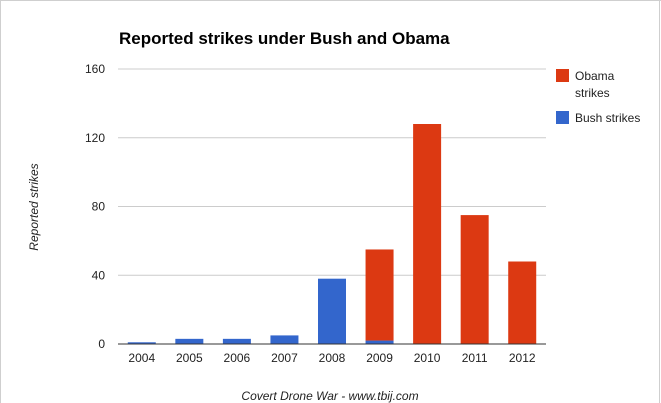 This screenshot has width=661, height=403. I want to click on x-tick-label: 2006, so click(237, 358).